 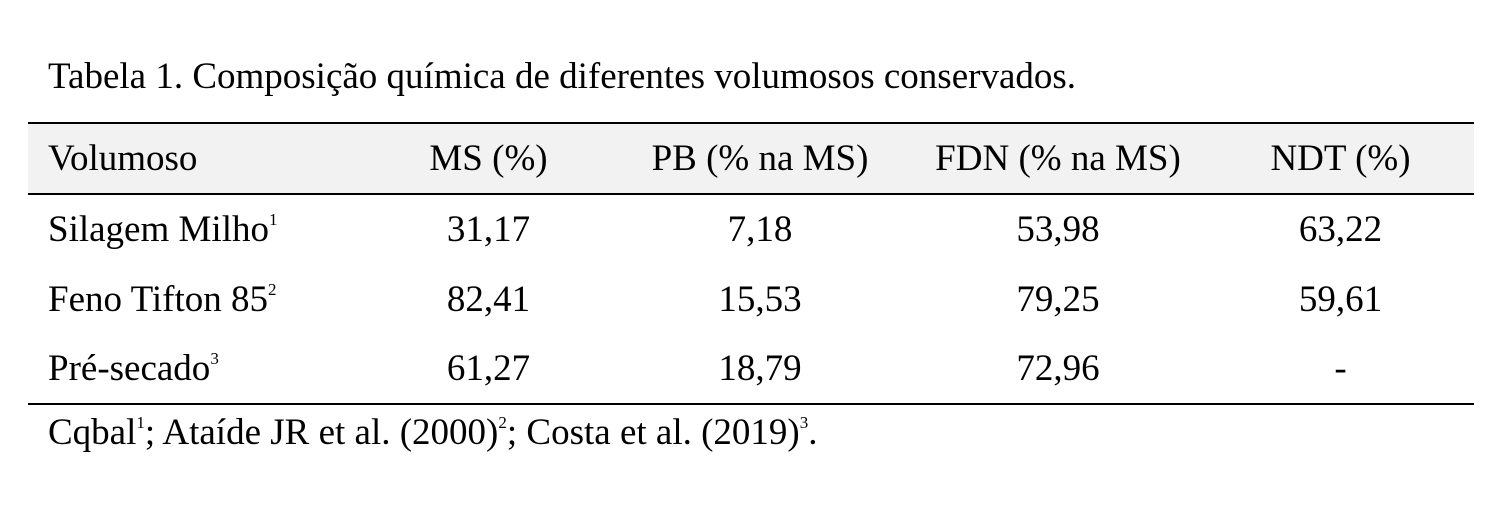 I want to click on row-ref: 1, so click(x=273, y=219).